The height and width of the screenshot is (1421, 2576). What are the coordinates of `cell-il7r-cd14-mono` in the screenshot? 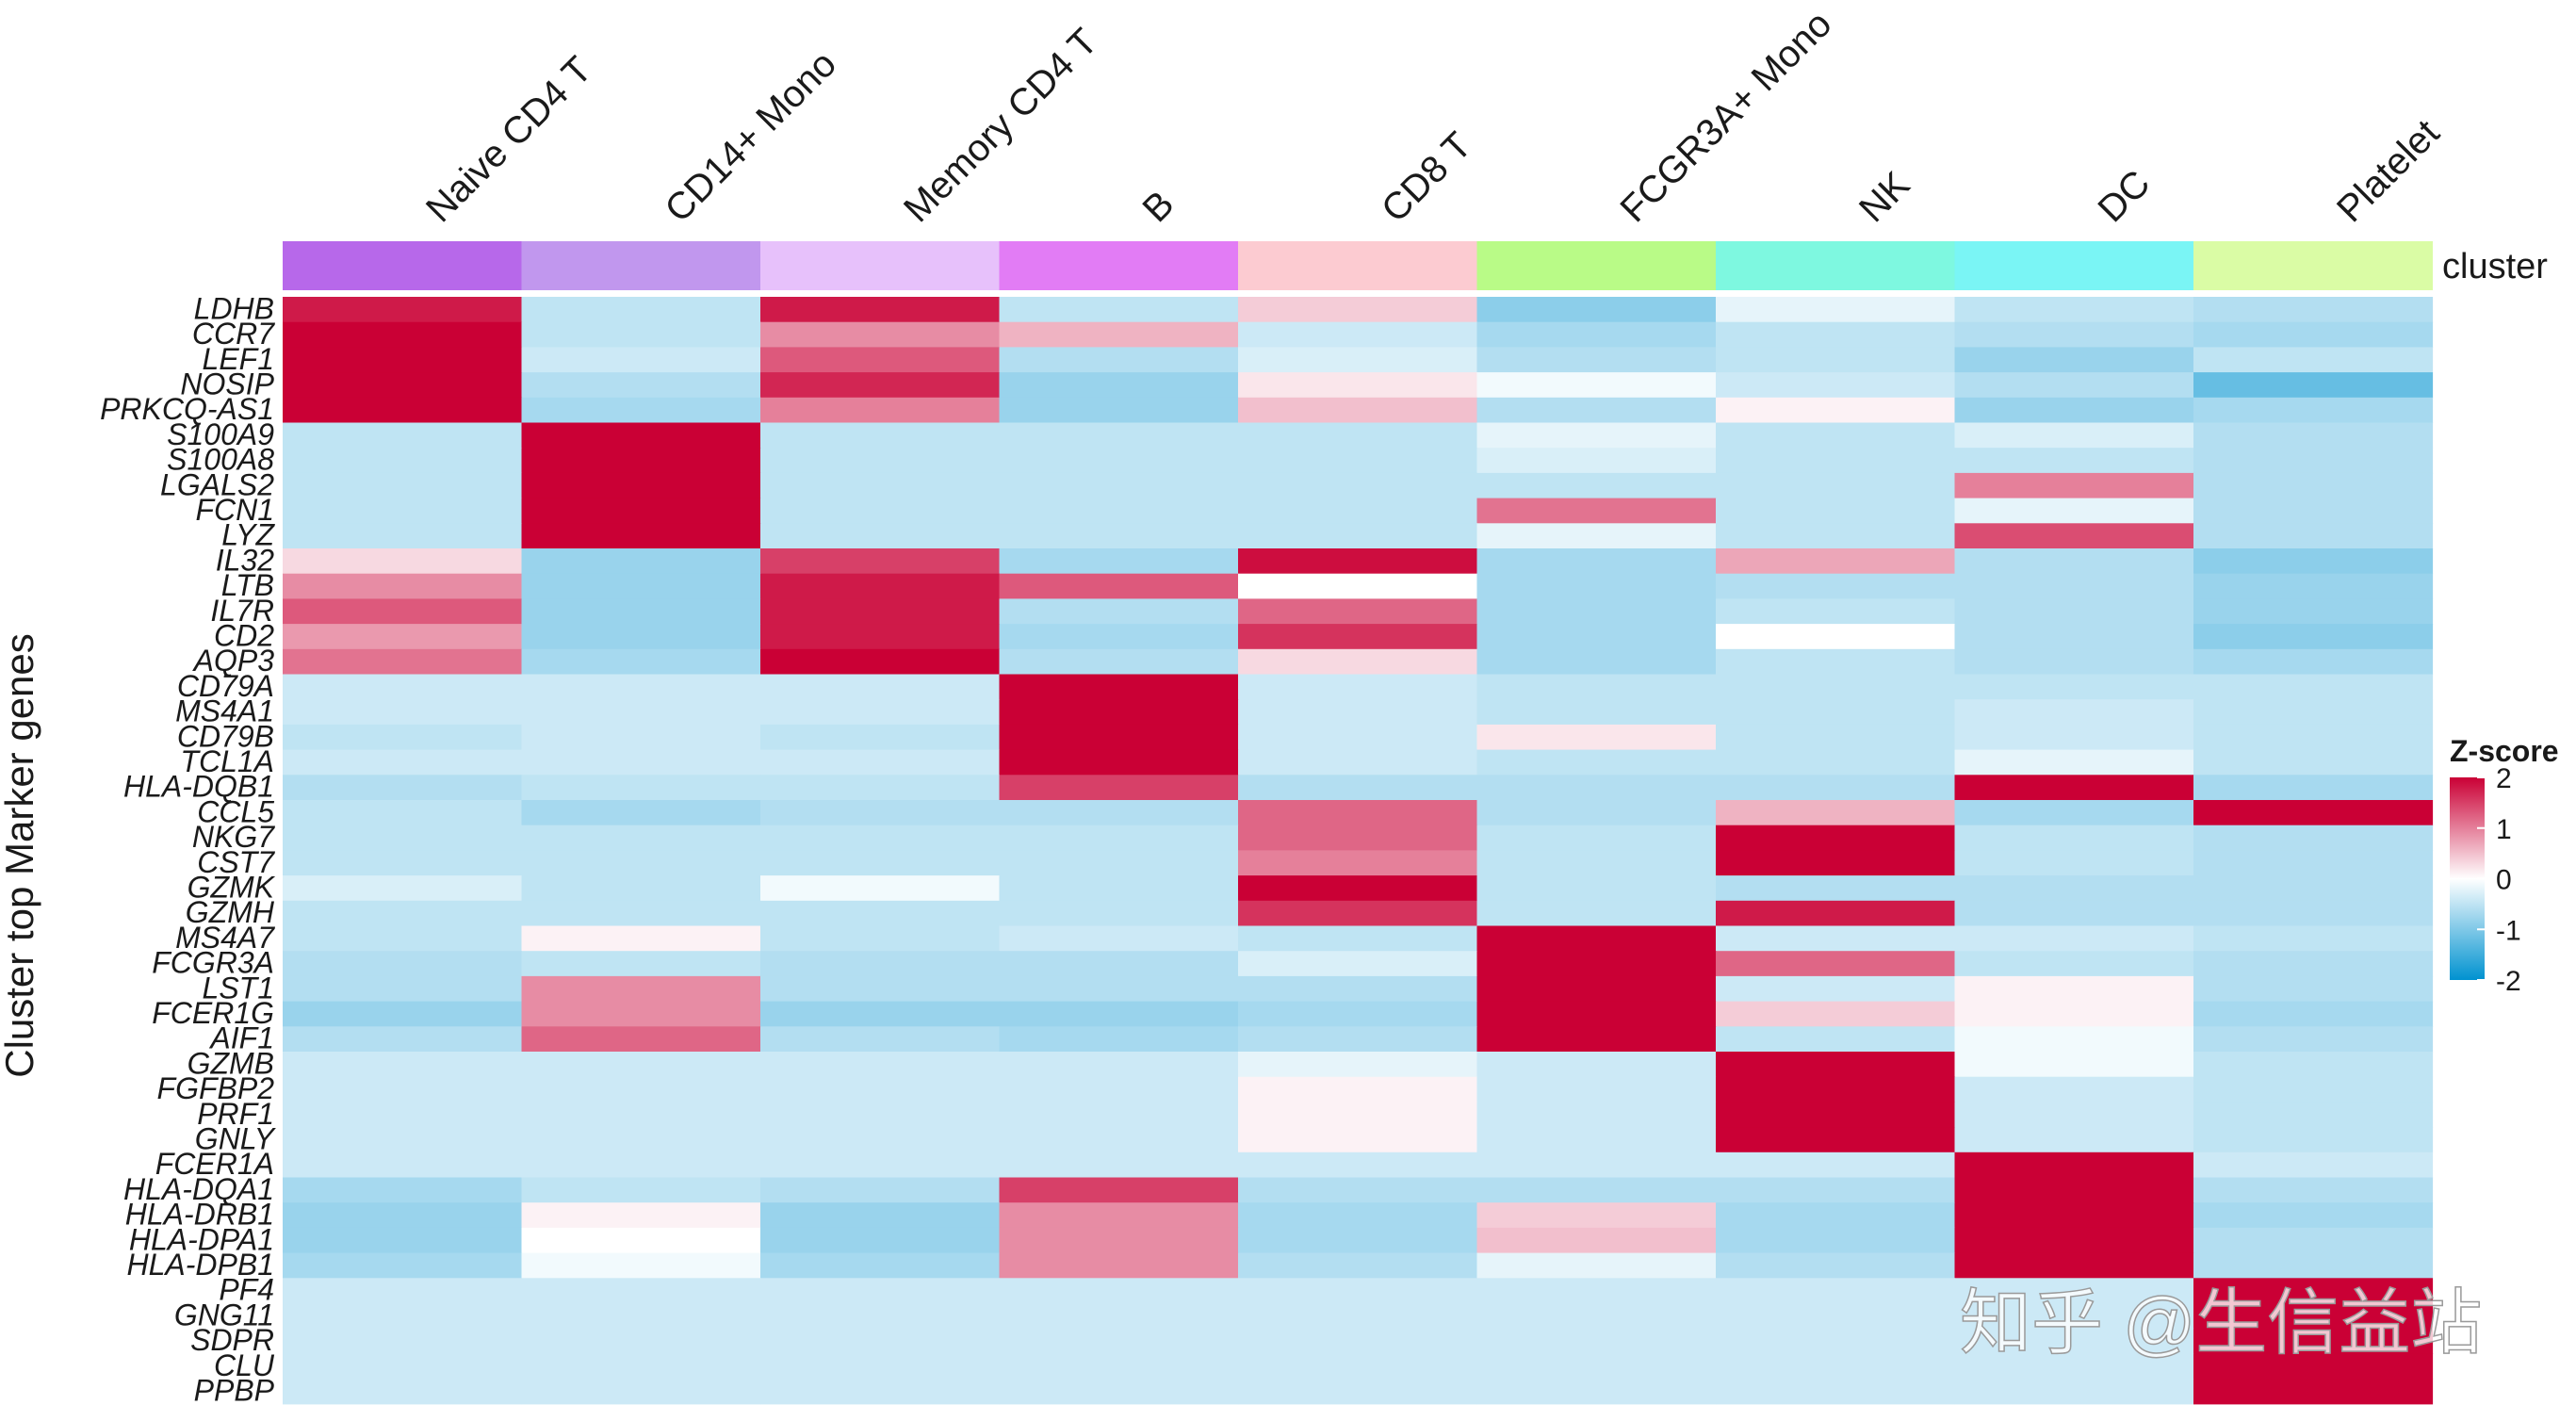 It's located at (641, 611).